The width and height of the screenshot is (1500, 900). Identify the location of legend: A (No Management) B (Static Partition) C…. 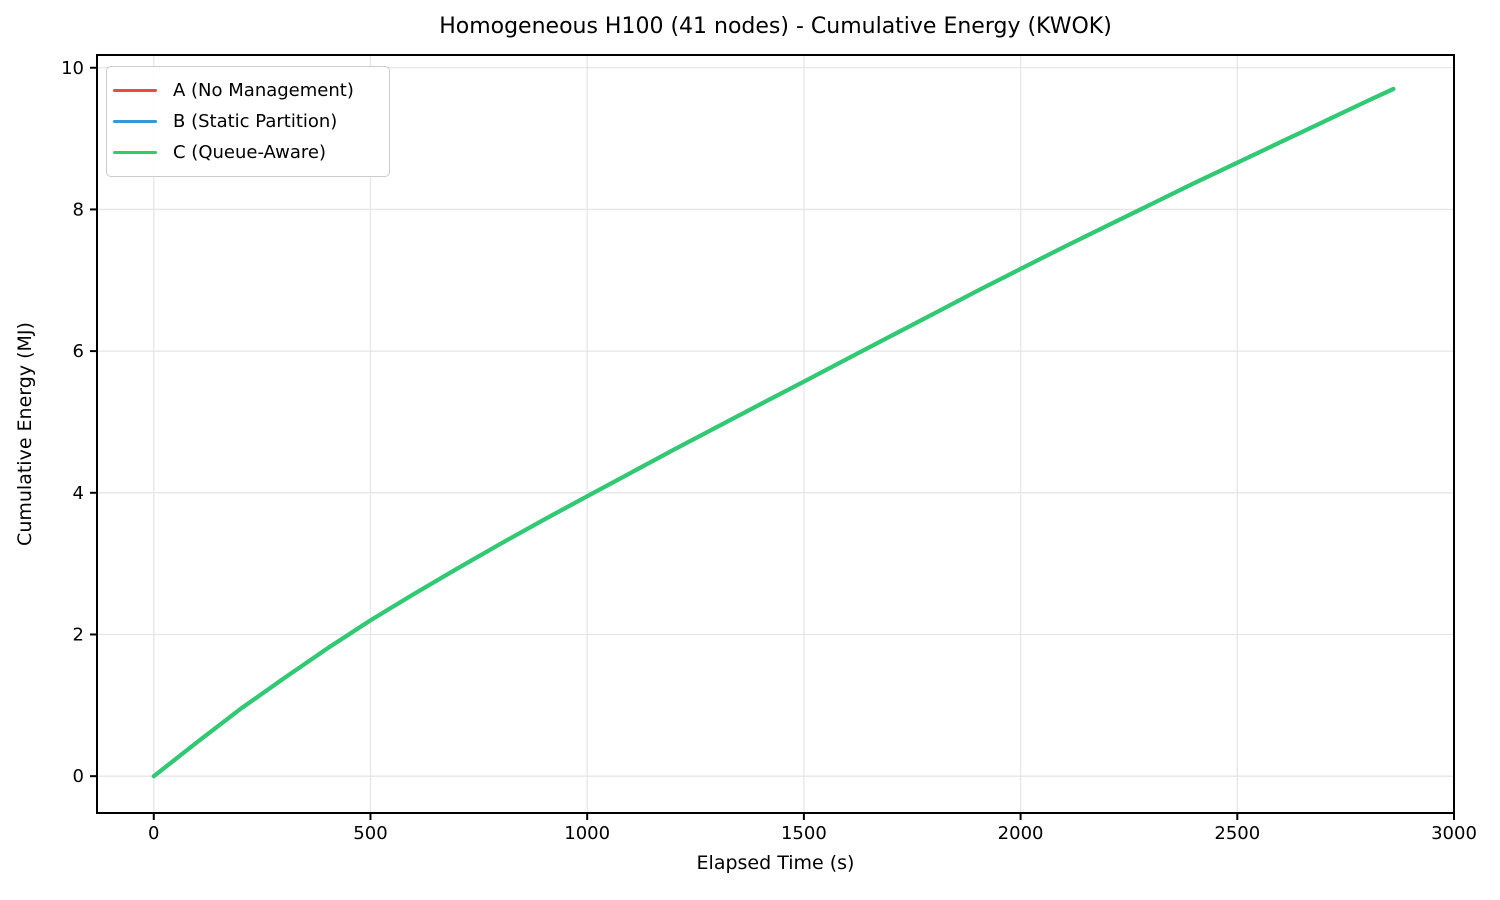
(248, 121).